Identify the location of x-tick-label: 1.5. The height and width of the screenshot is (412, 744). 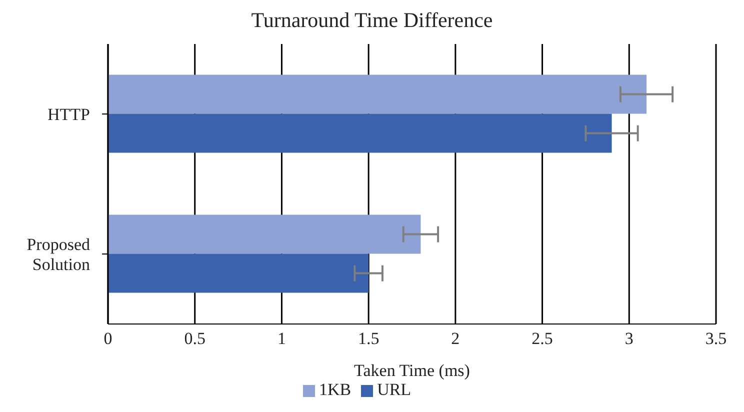
(369, 338).